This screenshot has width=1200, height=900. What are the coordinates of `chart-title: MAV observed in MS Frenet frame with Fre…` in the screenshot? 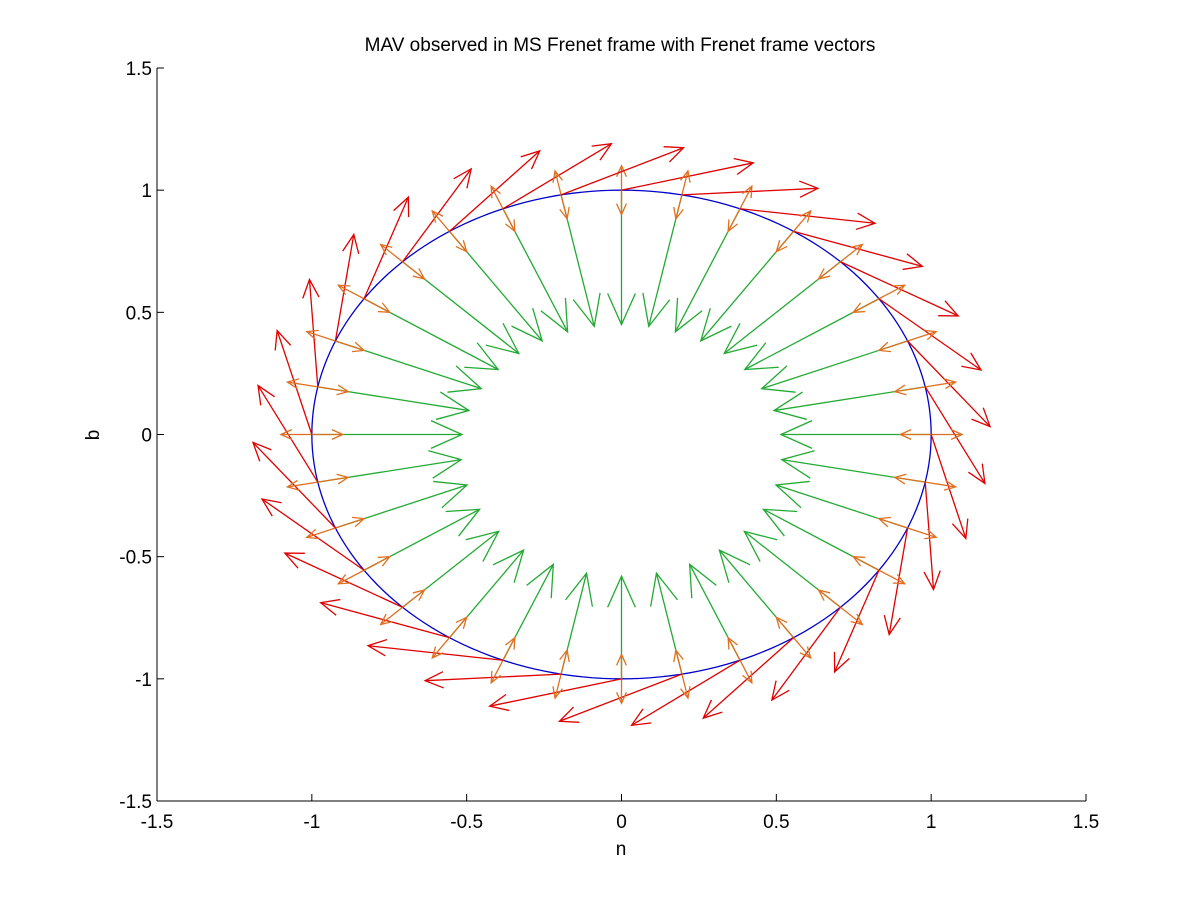 It's located at (620, 45).